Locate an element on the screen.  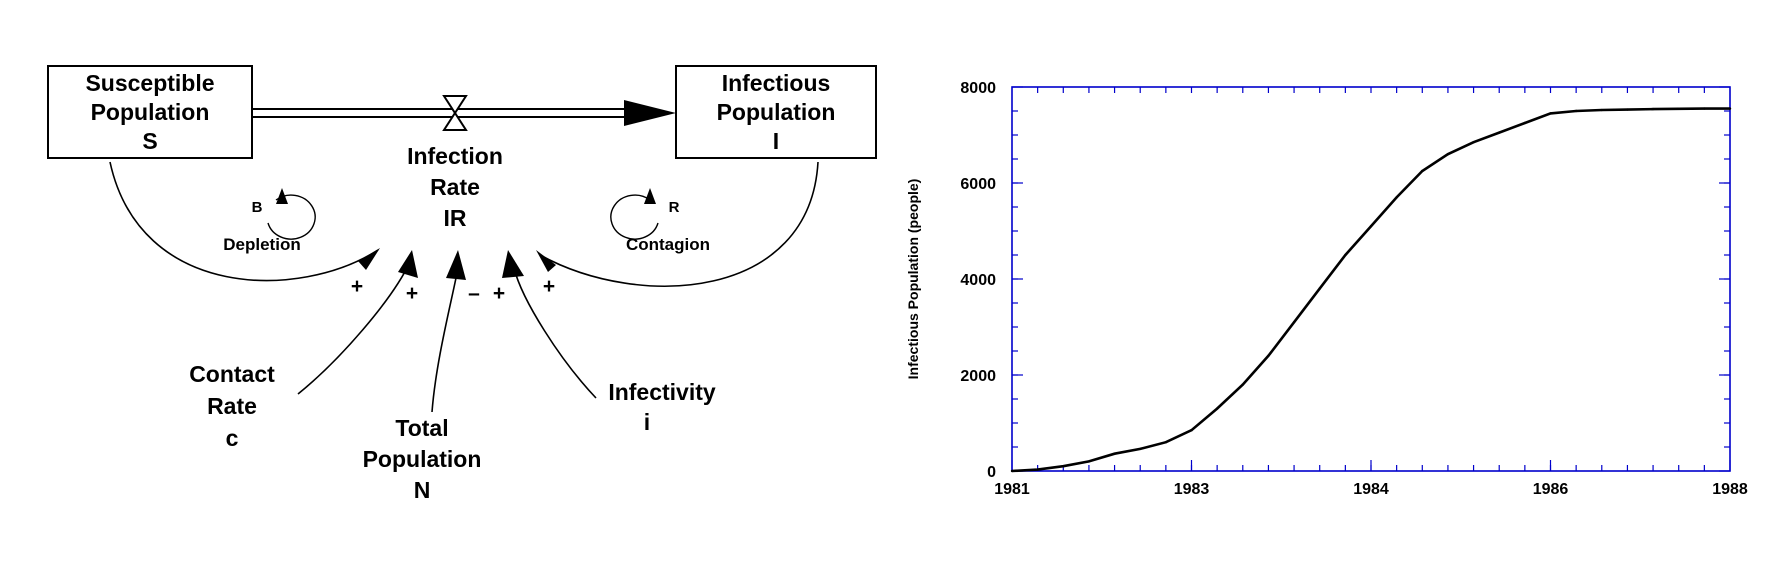
y-tick-label: 0 is located at coordinates (991, 472).